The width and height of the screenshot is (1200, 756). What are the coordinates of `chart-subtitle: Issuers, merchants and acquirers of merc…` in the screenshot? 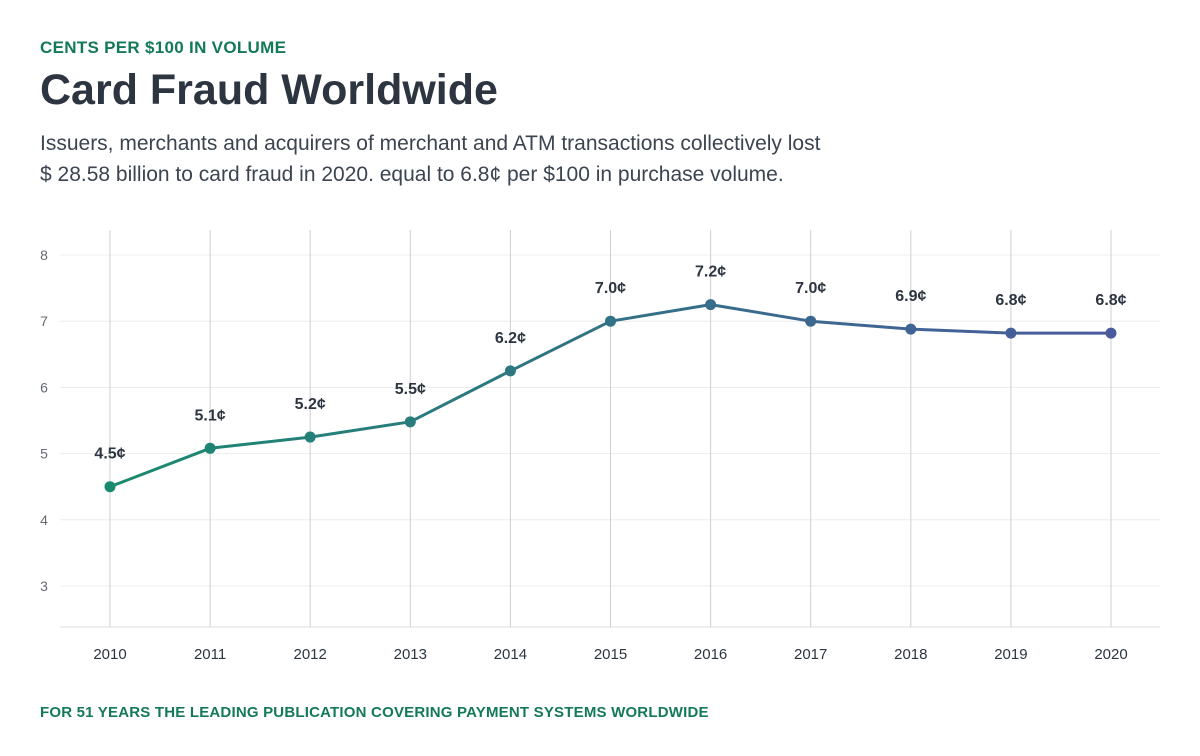 It's located at (490, 159).